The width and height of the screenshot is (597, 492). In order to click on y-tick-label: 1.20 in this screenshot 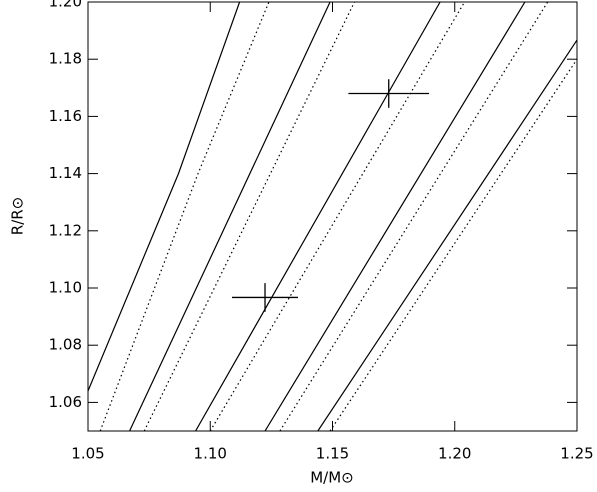, I will do `click(65, 5)`.